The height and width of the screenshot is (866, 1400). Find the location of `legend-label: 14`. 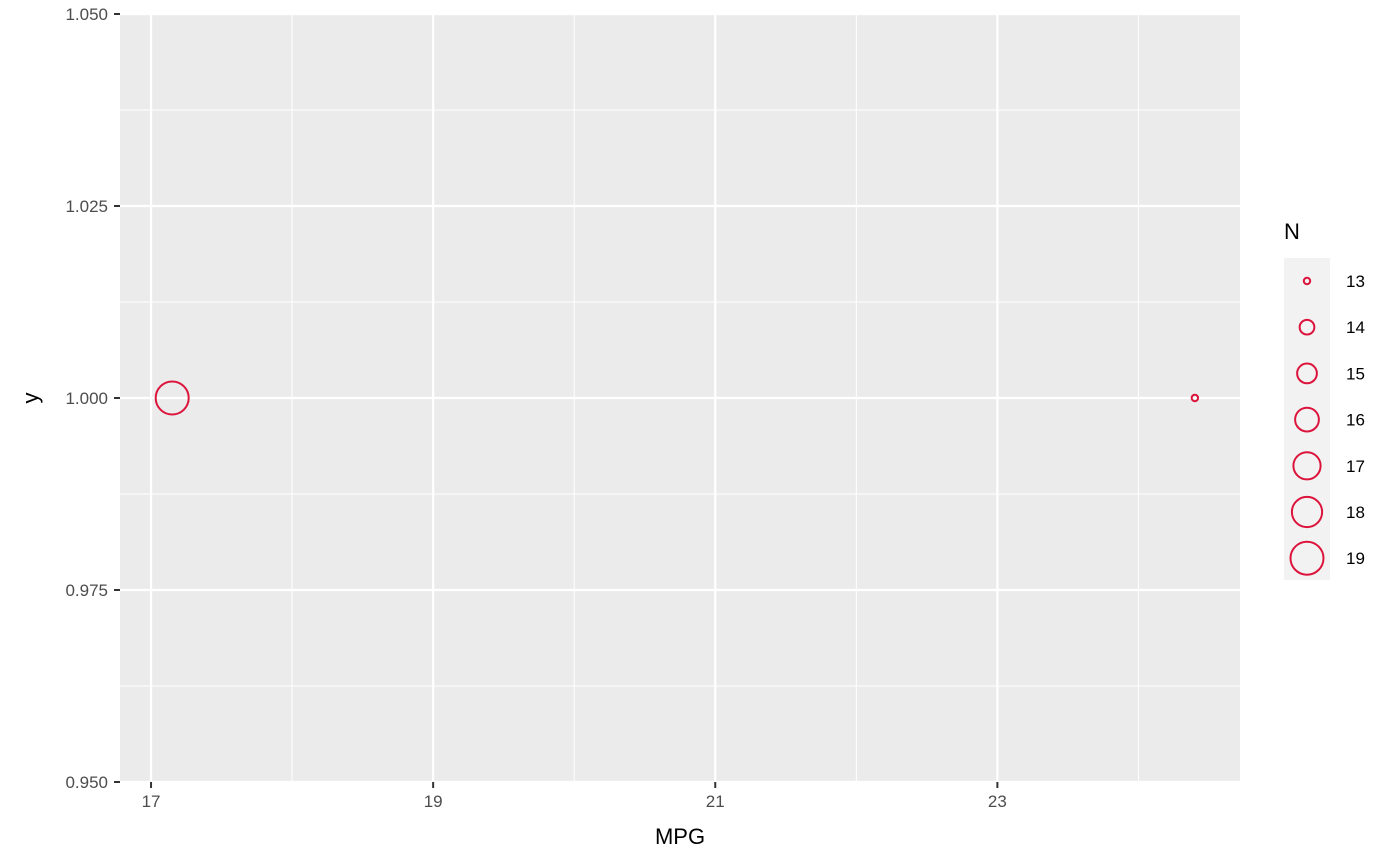

legend-label: 14 is located at coordinates (1355, 327).